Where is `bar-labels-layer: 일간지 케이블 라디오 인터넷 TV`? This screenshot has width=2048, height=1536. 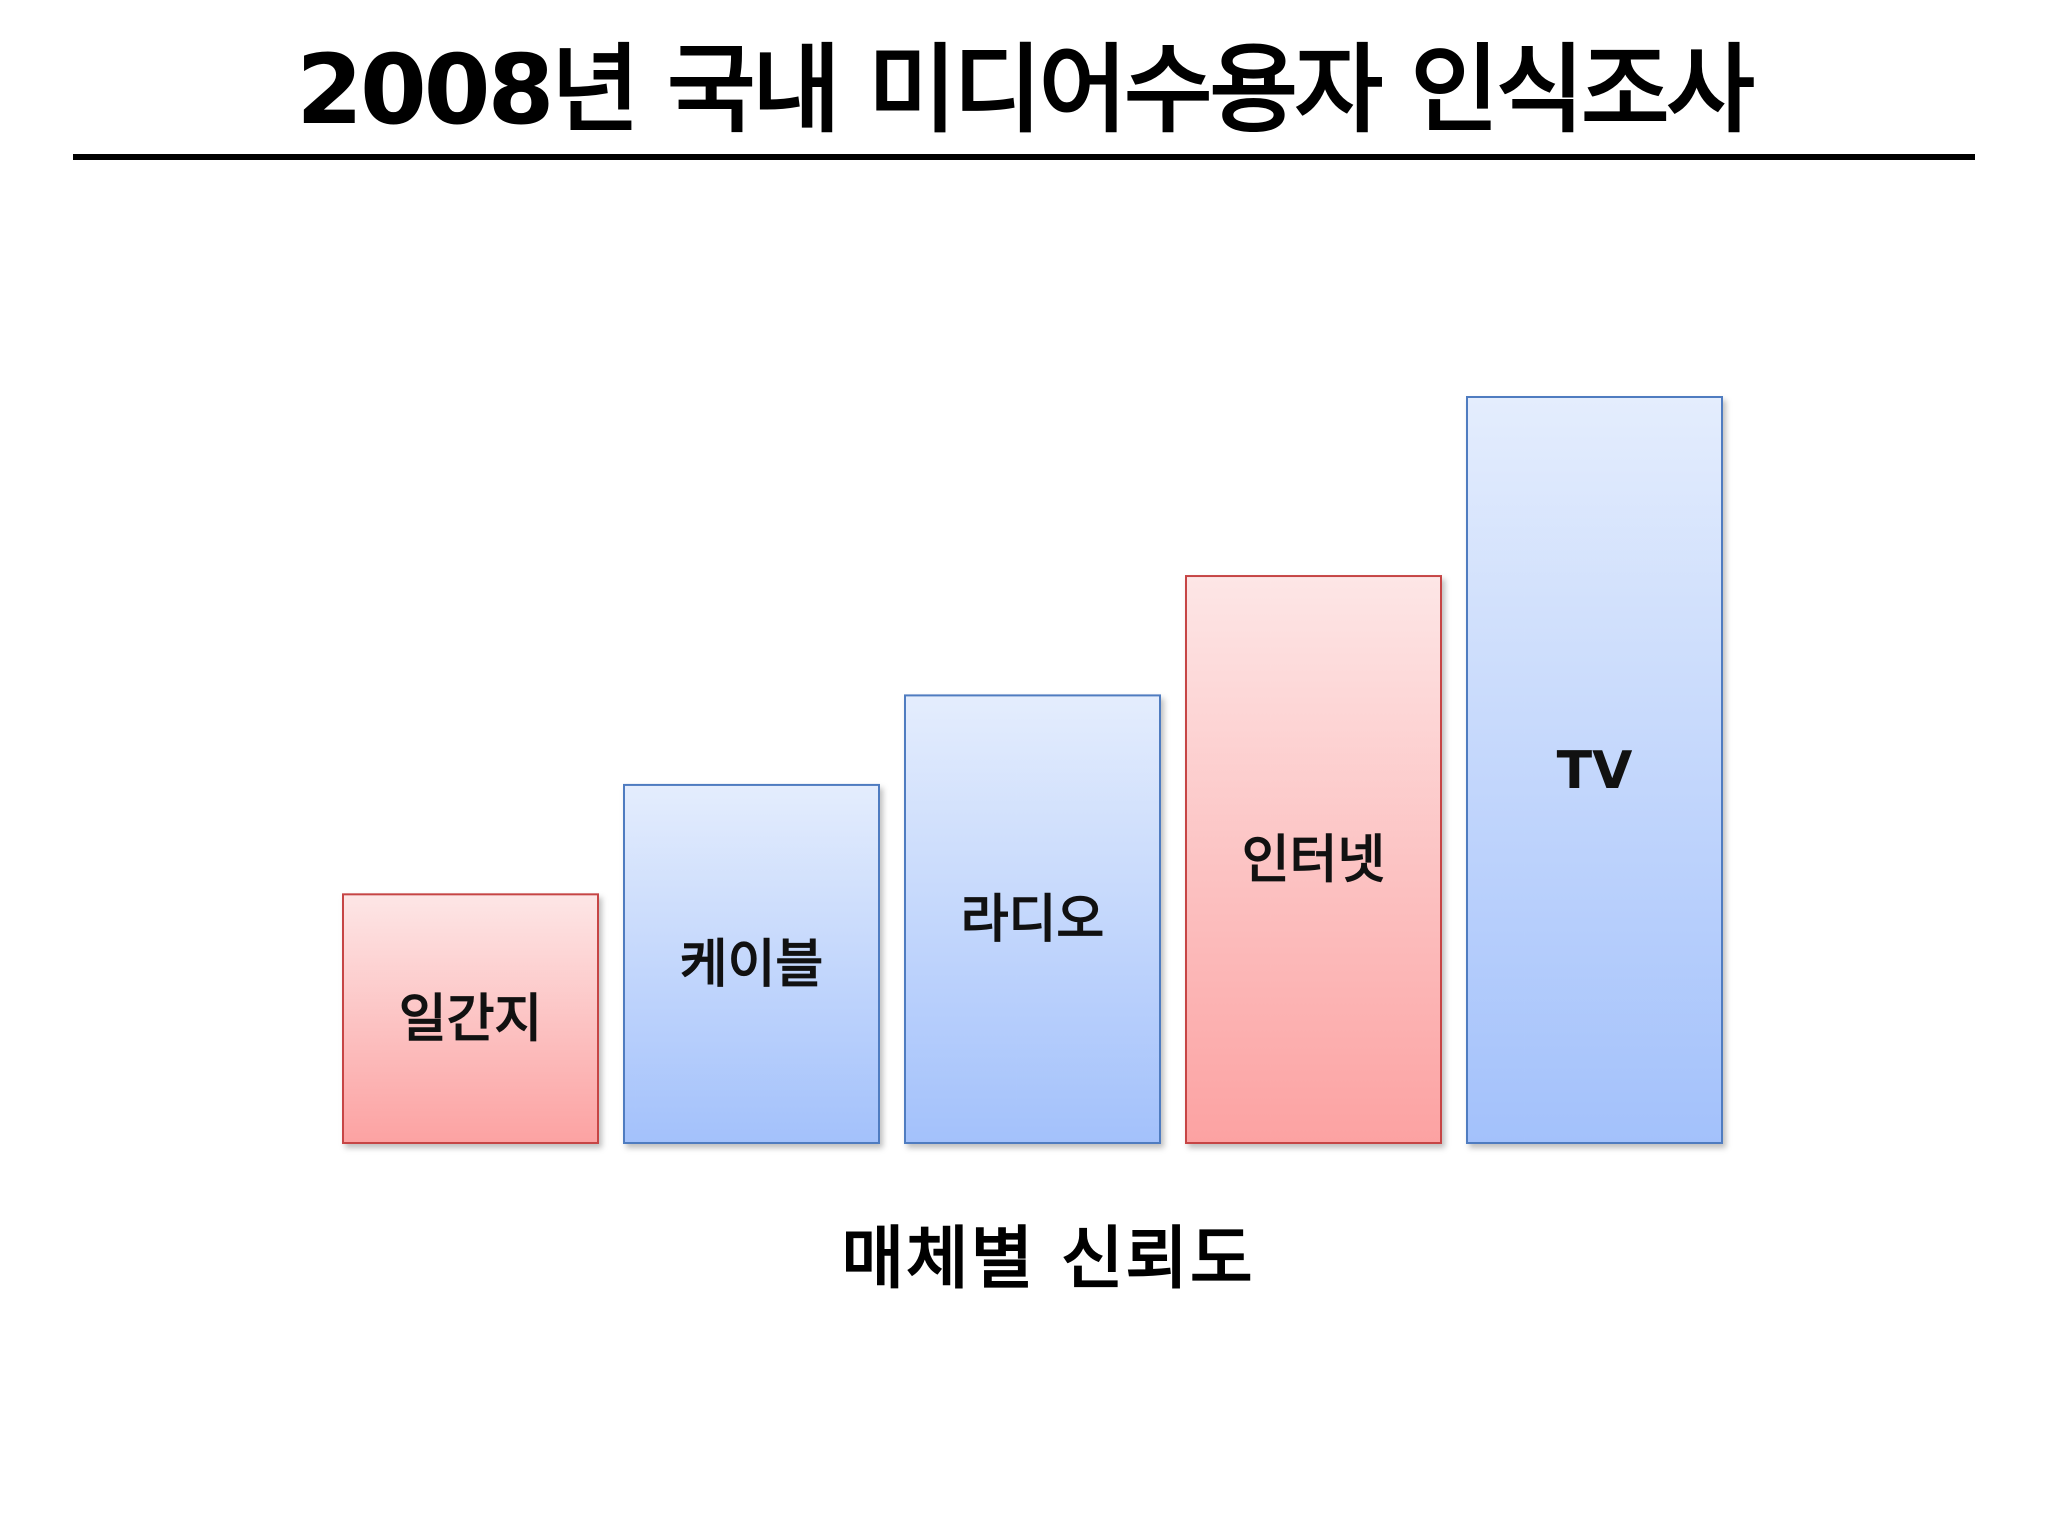
bar-labels-layer: 일간지 케이블 라디오 인터넷 TV is located at coordinates (1016, 895).